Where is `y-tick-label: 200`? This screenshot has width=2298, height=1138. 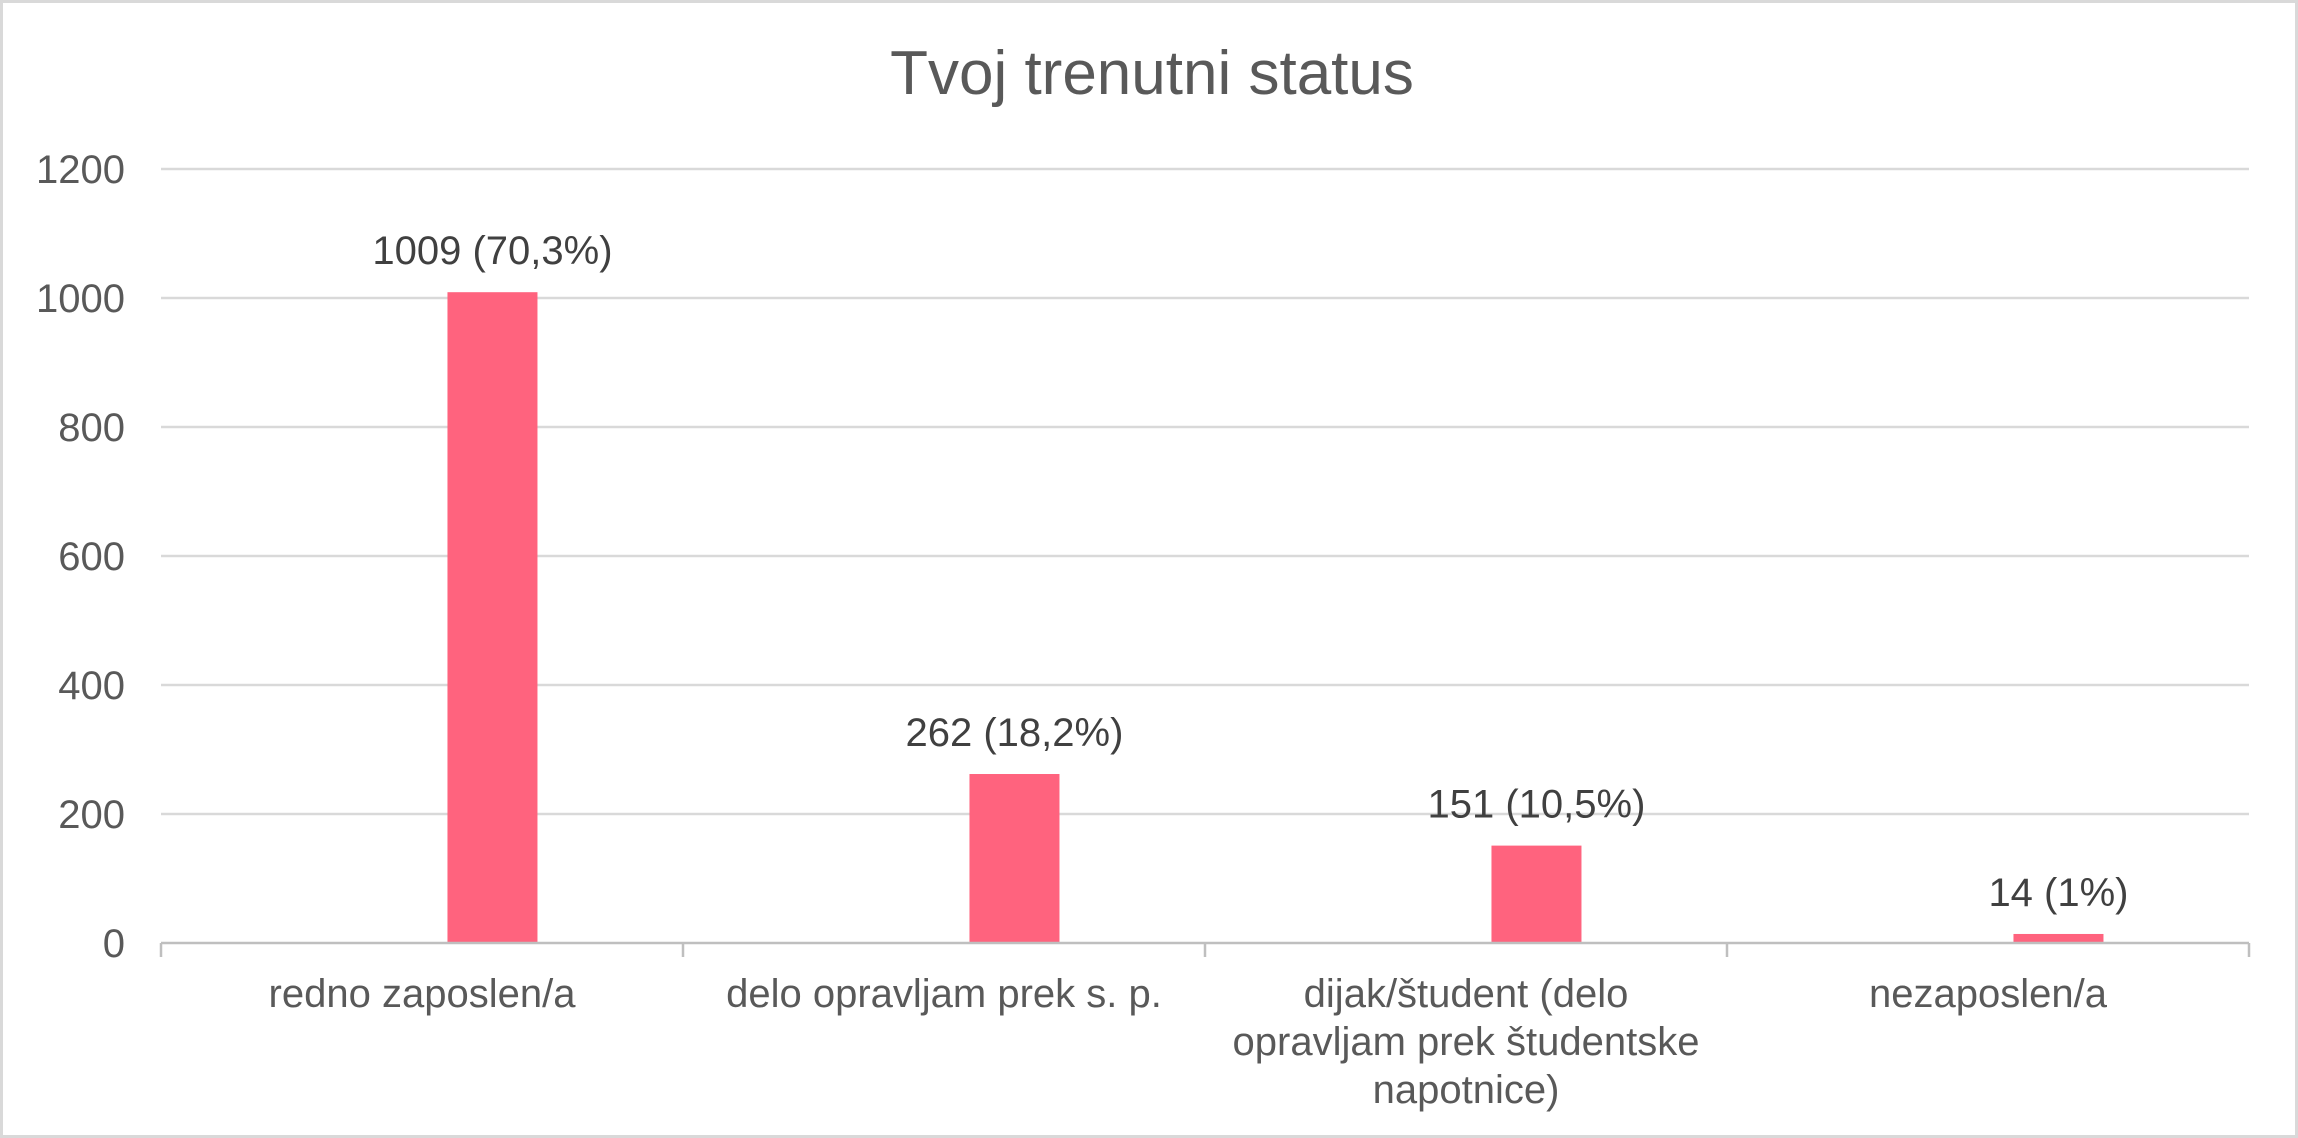
y-tick-label: 200 is located at coordinates (91, 815).